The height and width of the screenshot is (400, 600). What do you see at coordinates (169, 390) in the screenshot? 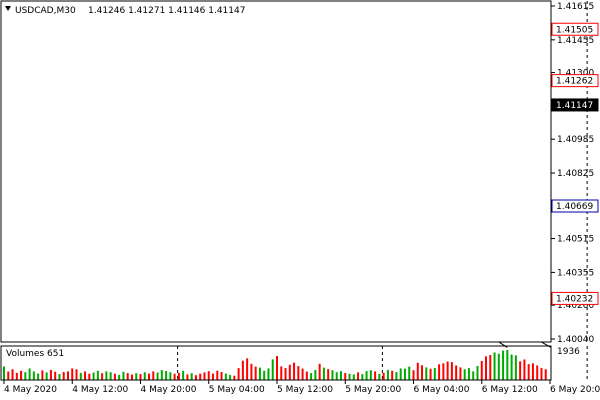
I see `x-tick-label-2: 4 May 20:00` at bounding box center [169, 390].